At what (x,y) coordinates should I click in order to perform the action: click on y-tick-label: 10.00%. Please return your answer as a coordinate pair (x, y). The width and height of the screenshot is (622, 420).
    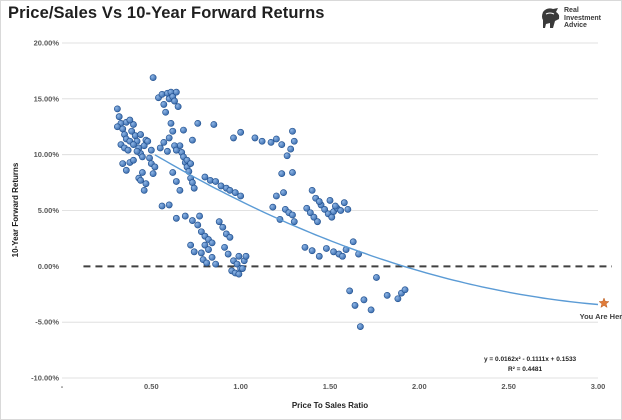
    Looking at the image, I should click on (47, 154).